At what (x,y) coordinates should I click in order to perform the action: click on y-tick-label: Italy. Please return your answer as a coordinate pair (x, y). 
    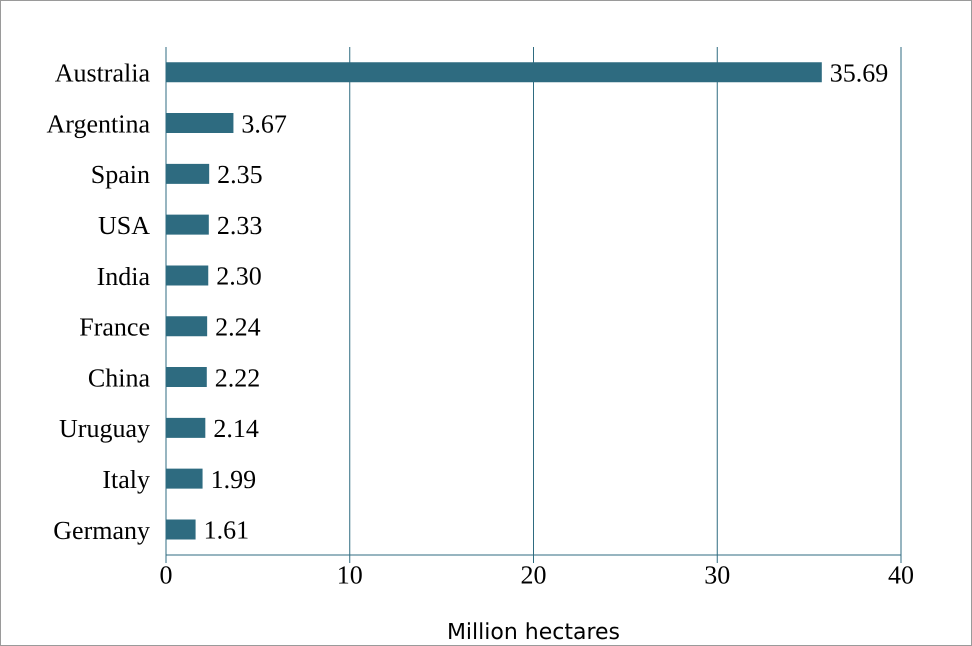
    Looking at the image, I should click on (126, 479).